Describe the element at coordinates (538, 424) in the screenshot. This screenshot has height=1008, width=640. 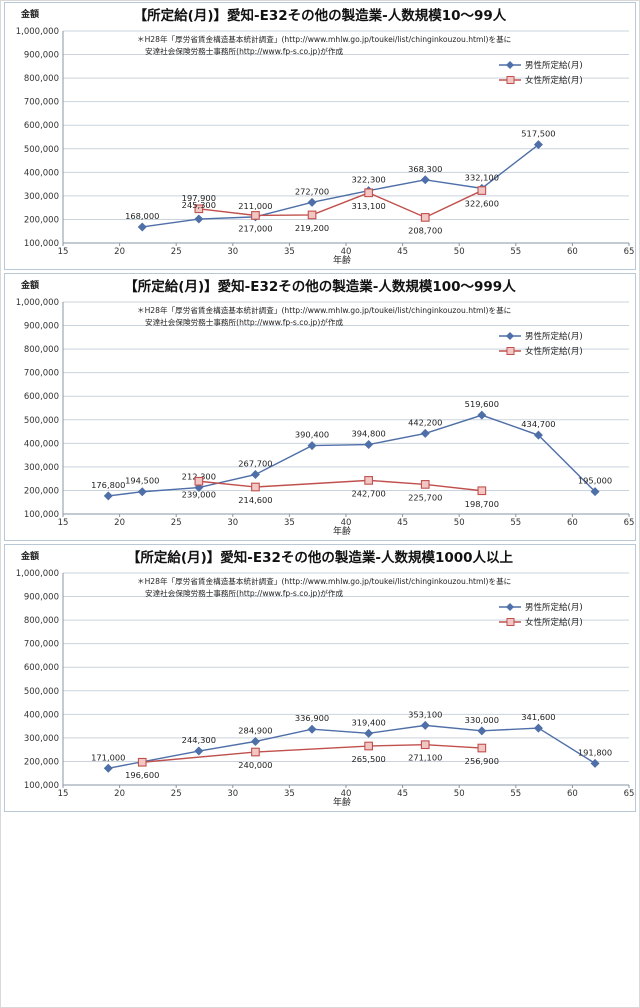
I see `data-label: 434,700` at that location.